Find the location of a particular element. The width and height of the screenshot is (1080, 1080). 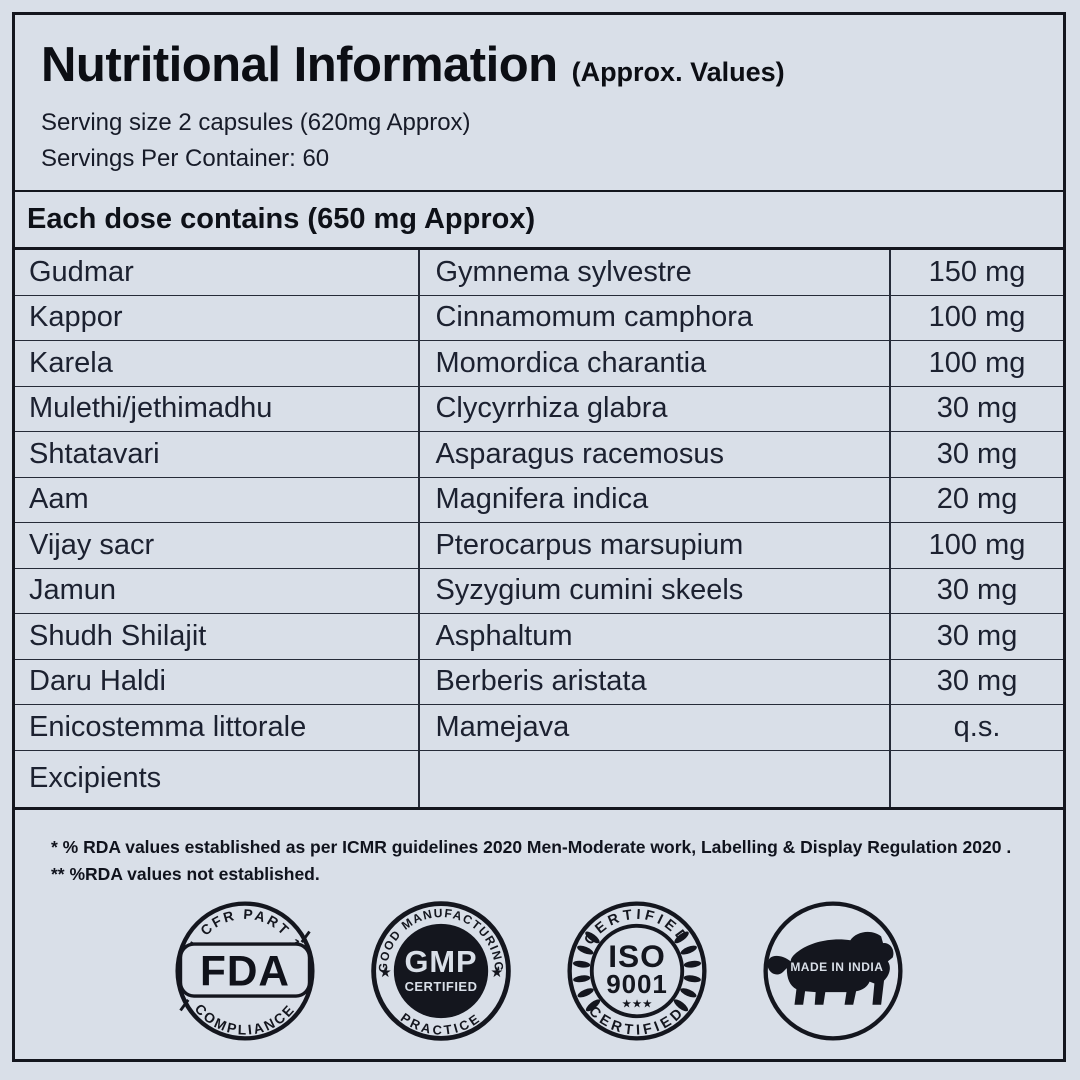

iso-inner-ring is located at coordinates (637, 970).